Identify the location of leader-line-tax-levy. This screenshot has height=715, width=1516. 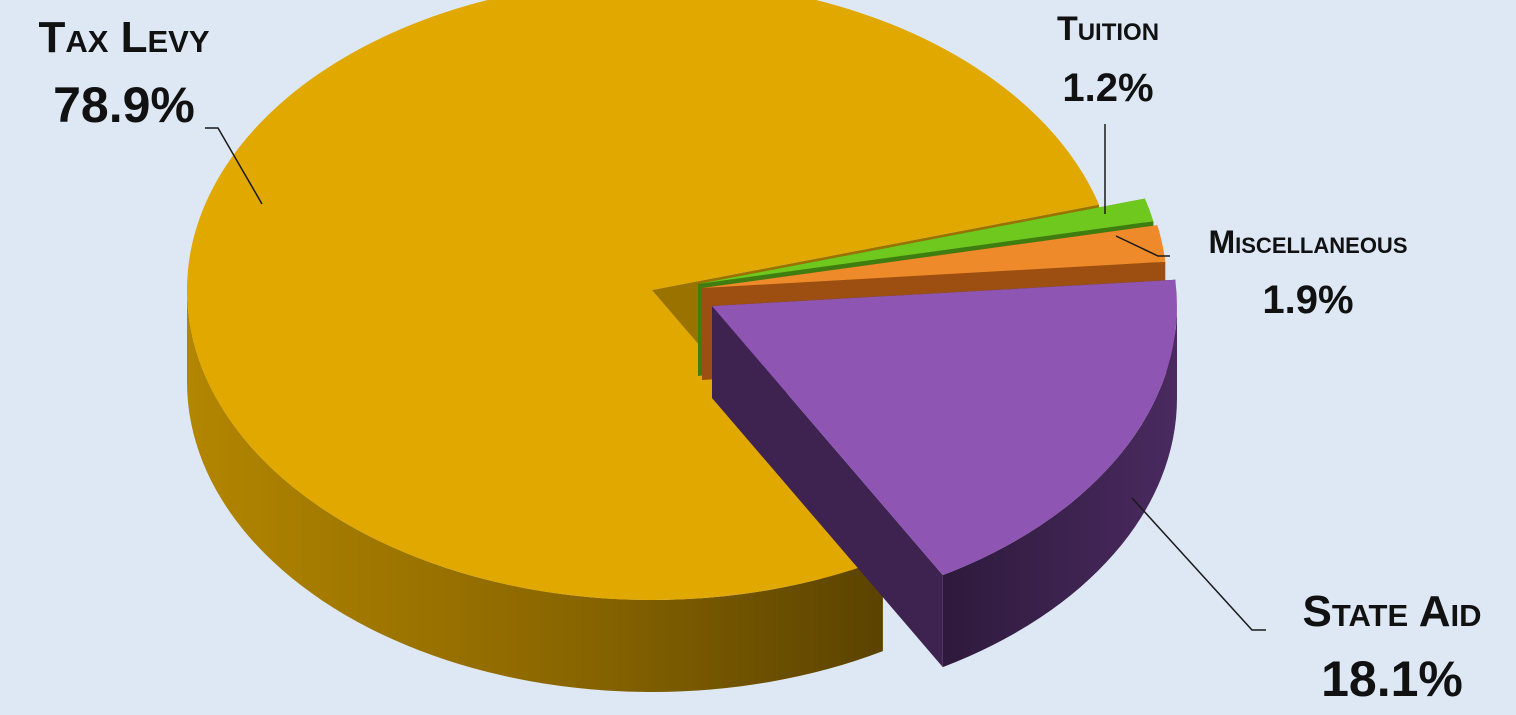
(234, 166).